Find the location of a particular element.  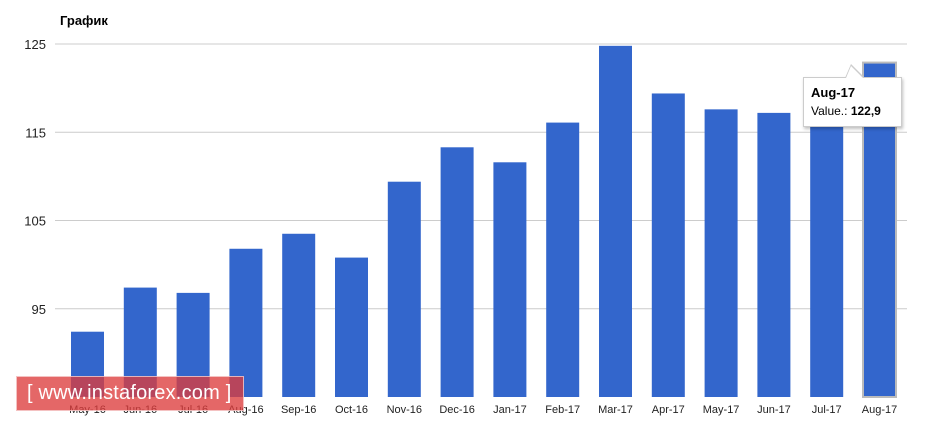

y-tick-label: 115 is located at coordinates (35, 132).